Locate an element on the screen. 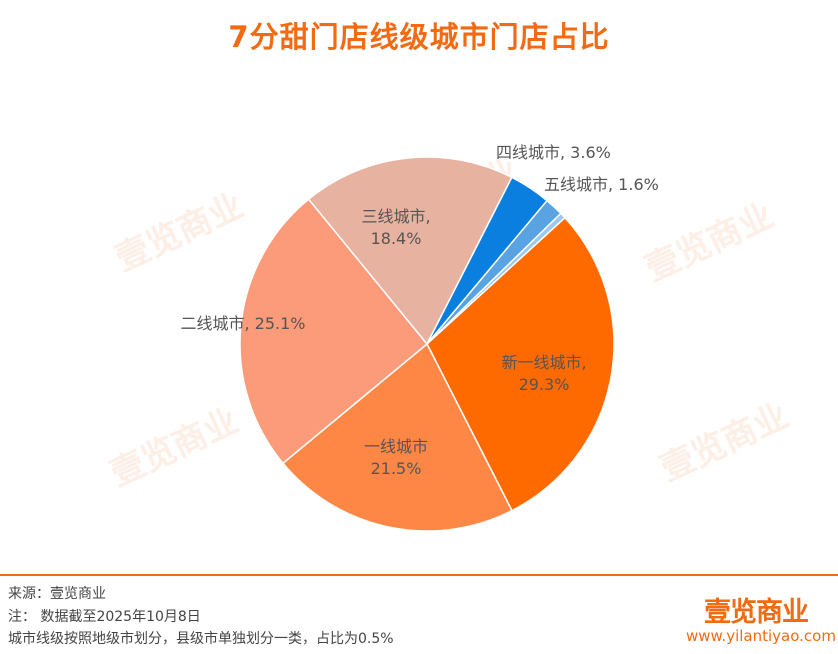  brand-logo: 壹览商业 is located at coordinates (756, 612).